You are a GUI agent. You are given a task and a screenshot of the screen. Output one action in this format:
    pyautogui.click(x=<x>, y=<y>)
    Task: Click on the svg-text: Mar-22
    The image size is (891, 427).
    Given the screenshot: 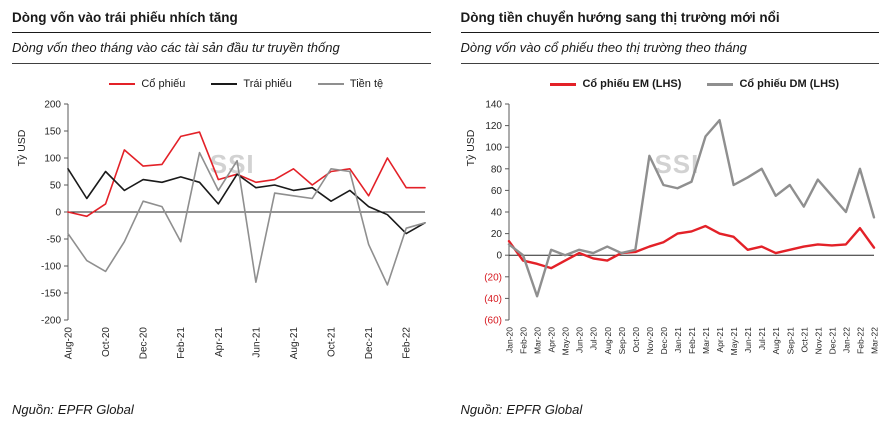 What is the action you would take?
    pyautogui.click(x=874, y=340)
    